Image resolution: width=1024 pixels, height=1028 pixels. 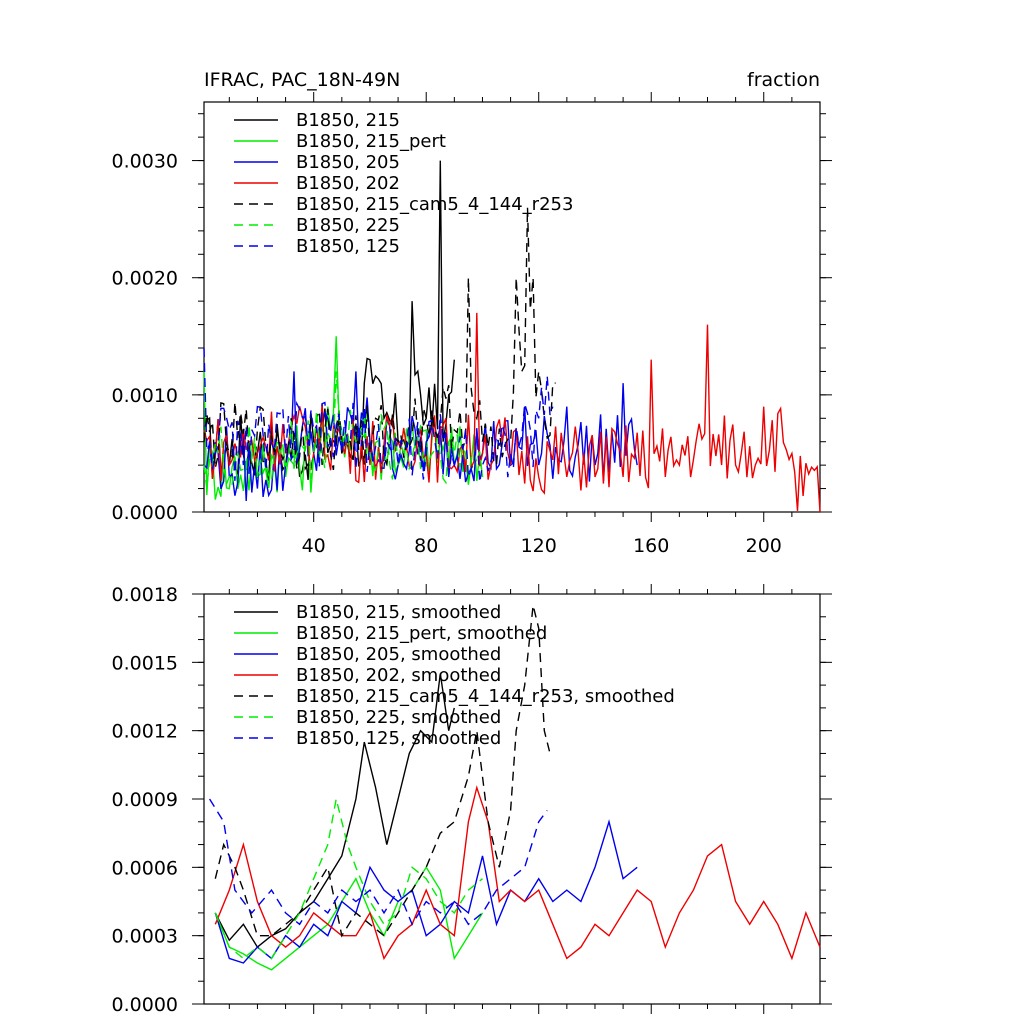 I want to click on legend-label: B1850, 225, smoothed, so click(x=398, y=717).